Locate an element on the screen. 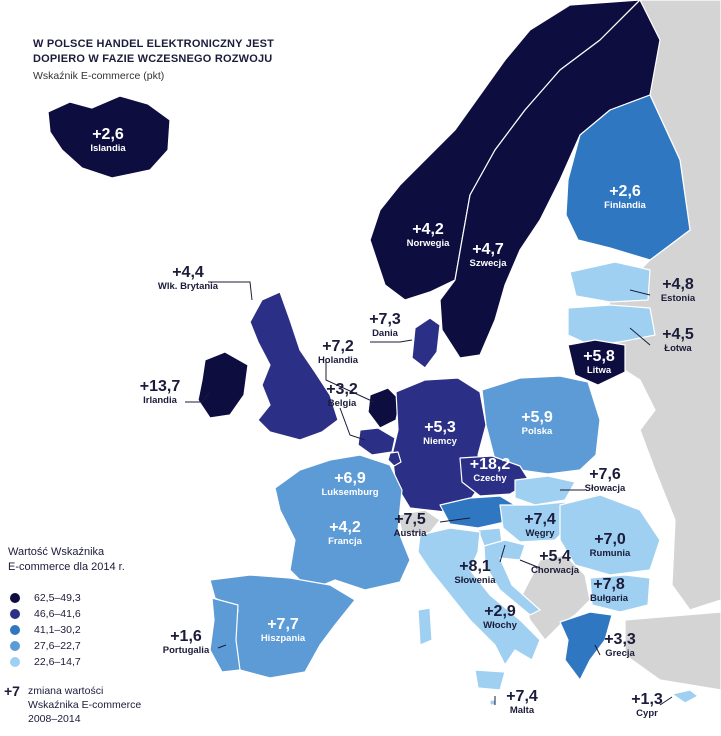 The width and height of the screenshot is (721, 736). country-portugalia is located at coordinates (225, 635).